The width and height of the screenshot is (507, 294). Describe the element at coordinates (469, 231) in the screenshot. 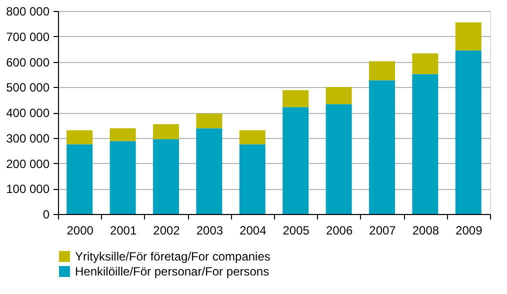

I see `x-tick-label: 2009` at that location.